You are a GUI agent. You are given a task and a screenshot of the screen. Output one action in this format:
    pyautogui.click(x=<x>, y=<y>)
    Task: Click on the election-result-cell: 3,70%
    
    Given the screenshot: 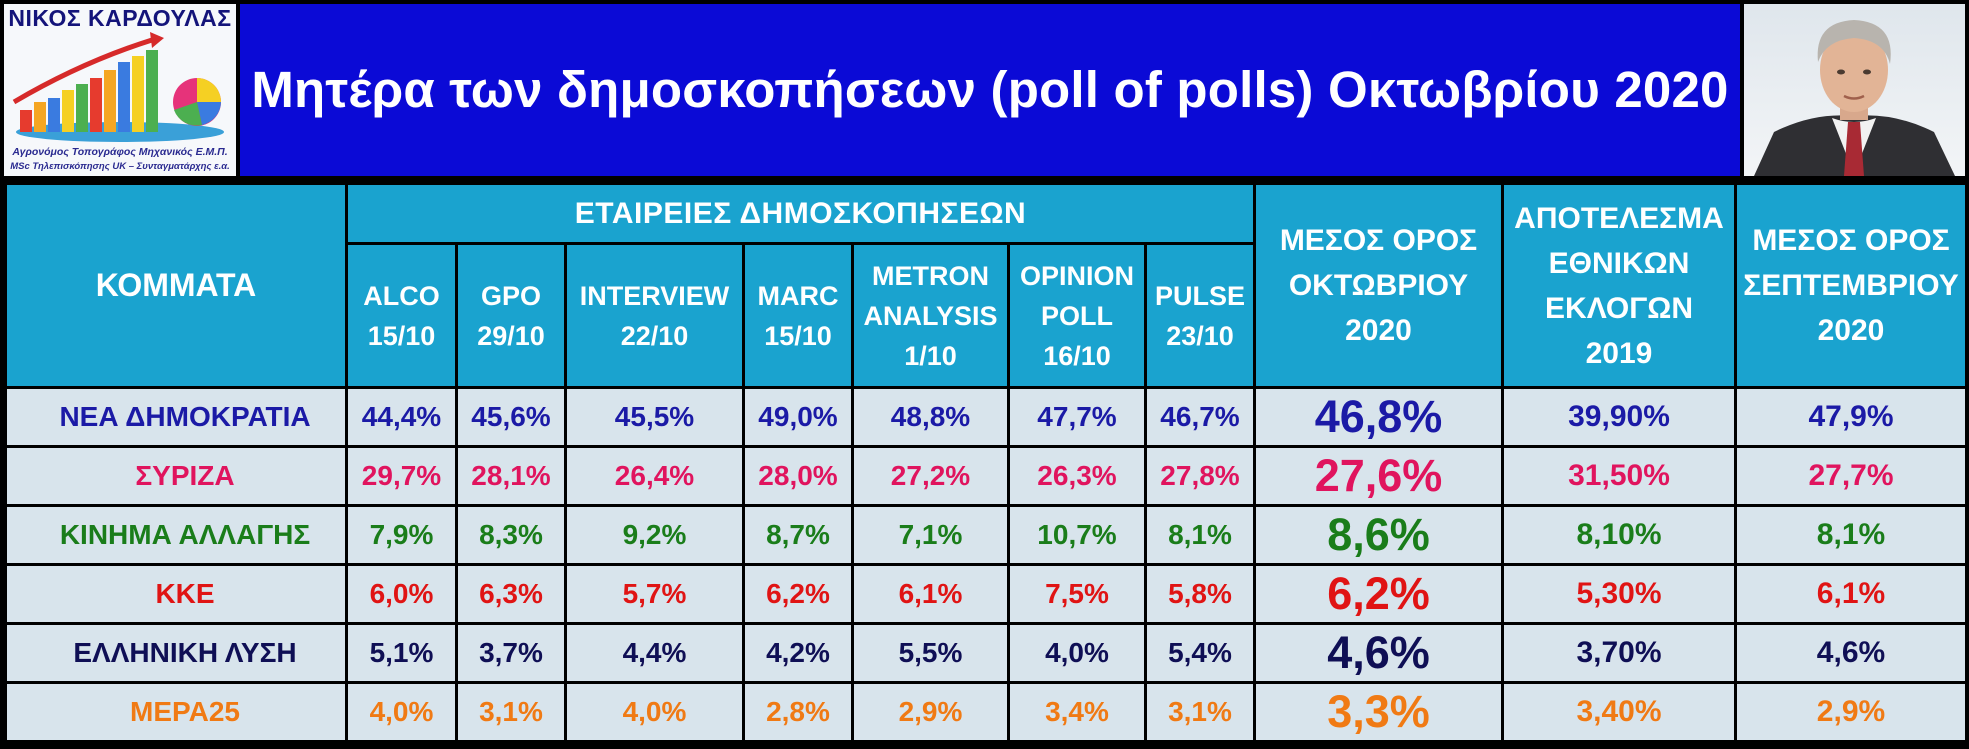 What is the action you would take?
    pyautogui.click(x=1619, y=653)
    